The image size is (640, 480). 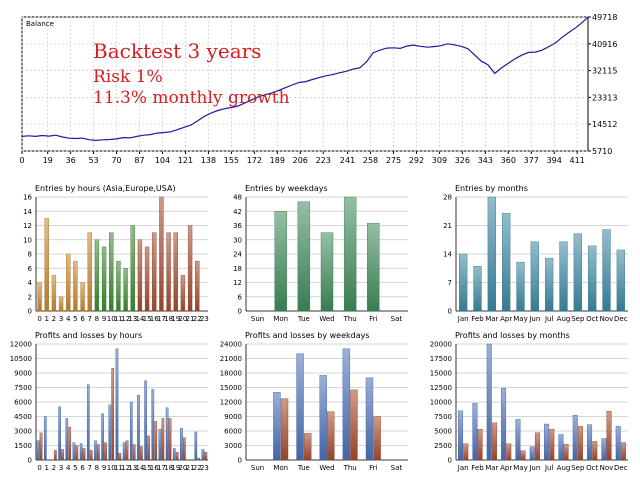 What do you see at coordinates (443, 417) in the screenshot?
I see `y-tick-label: 7500` at bounding box center [443, 417].